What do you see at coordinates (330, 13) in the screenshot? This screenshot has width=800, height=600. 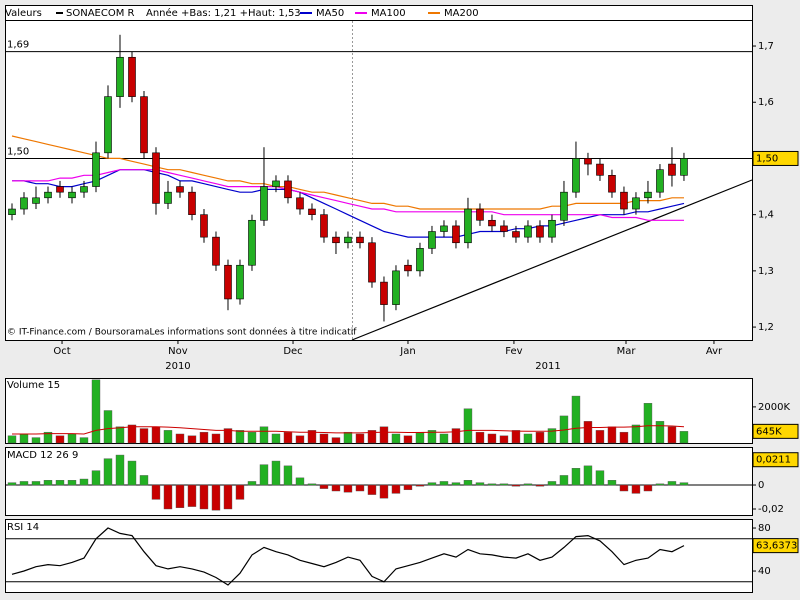 I see `legend-label: MA50` at bounding box center [330, 13].